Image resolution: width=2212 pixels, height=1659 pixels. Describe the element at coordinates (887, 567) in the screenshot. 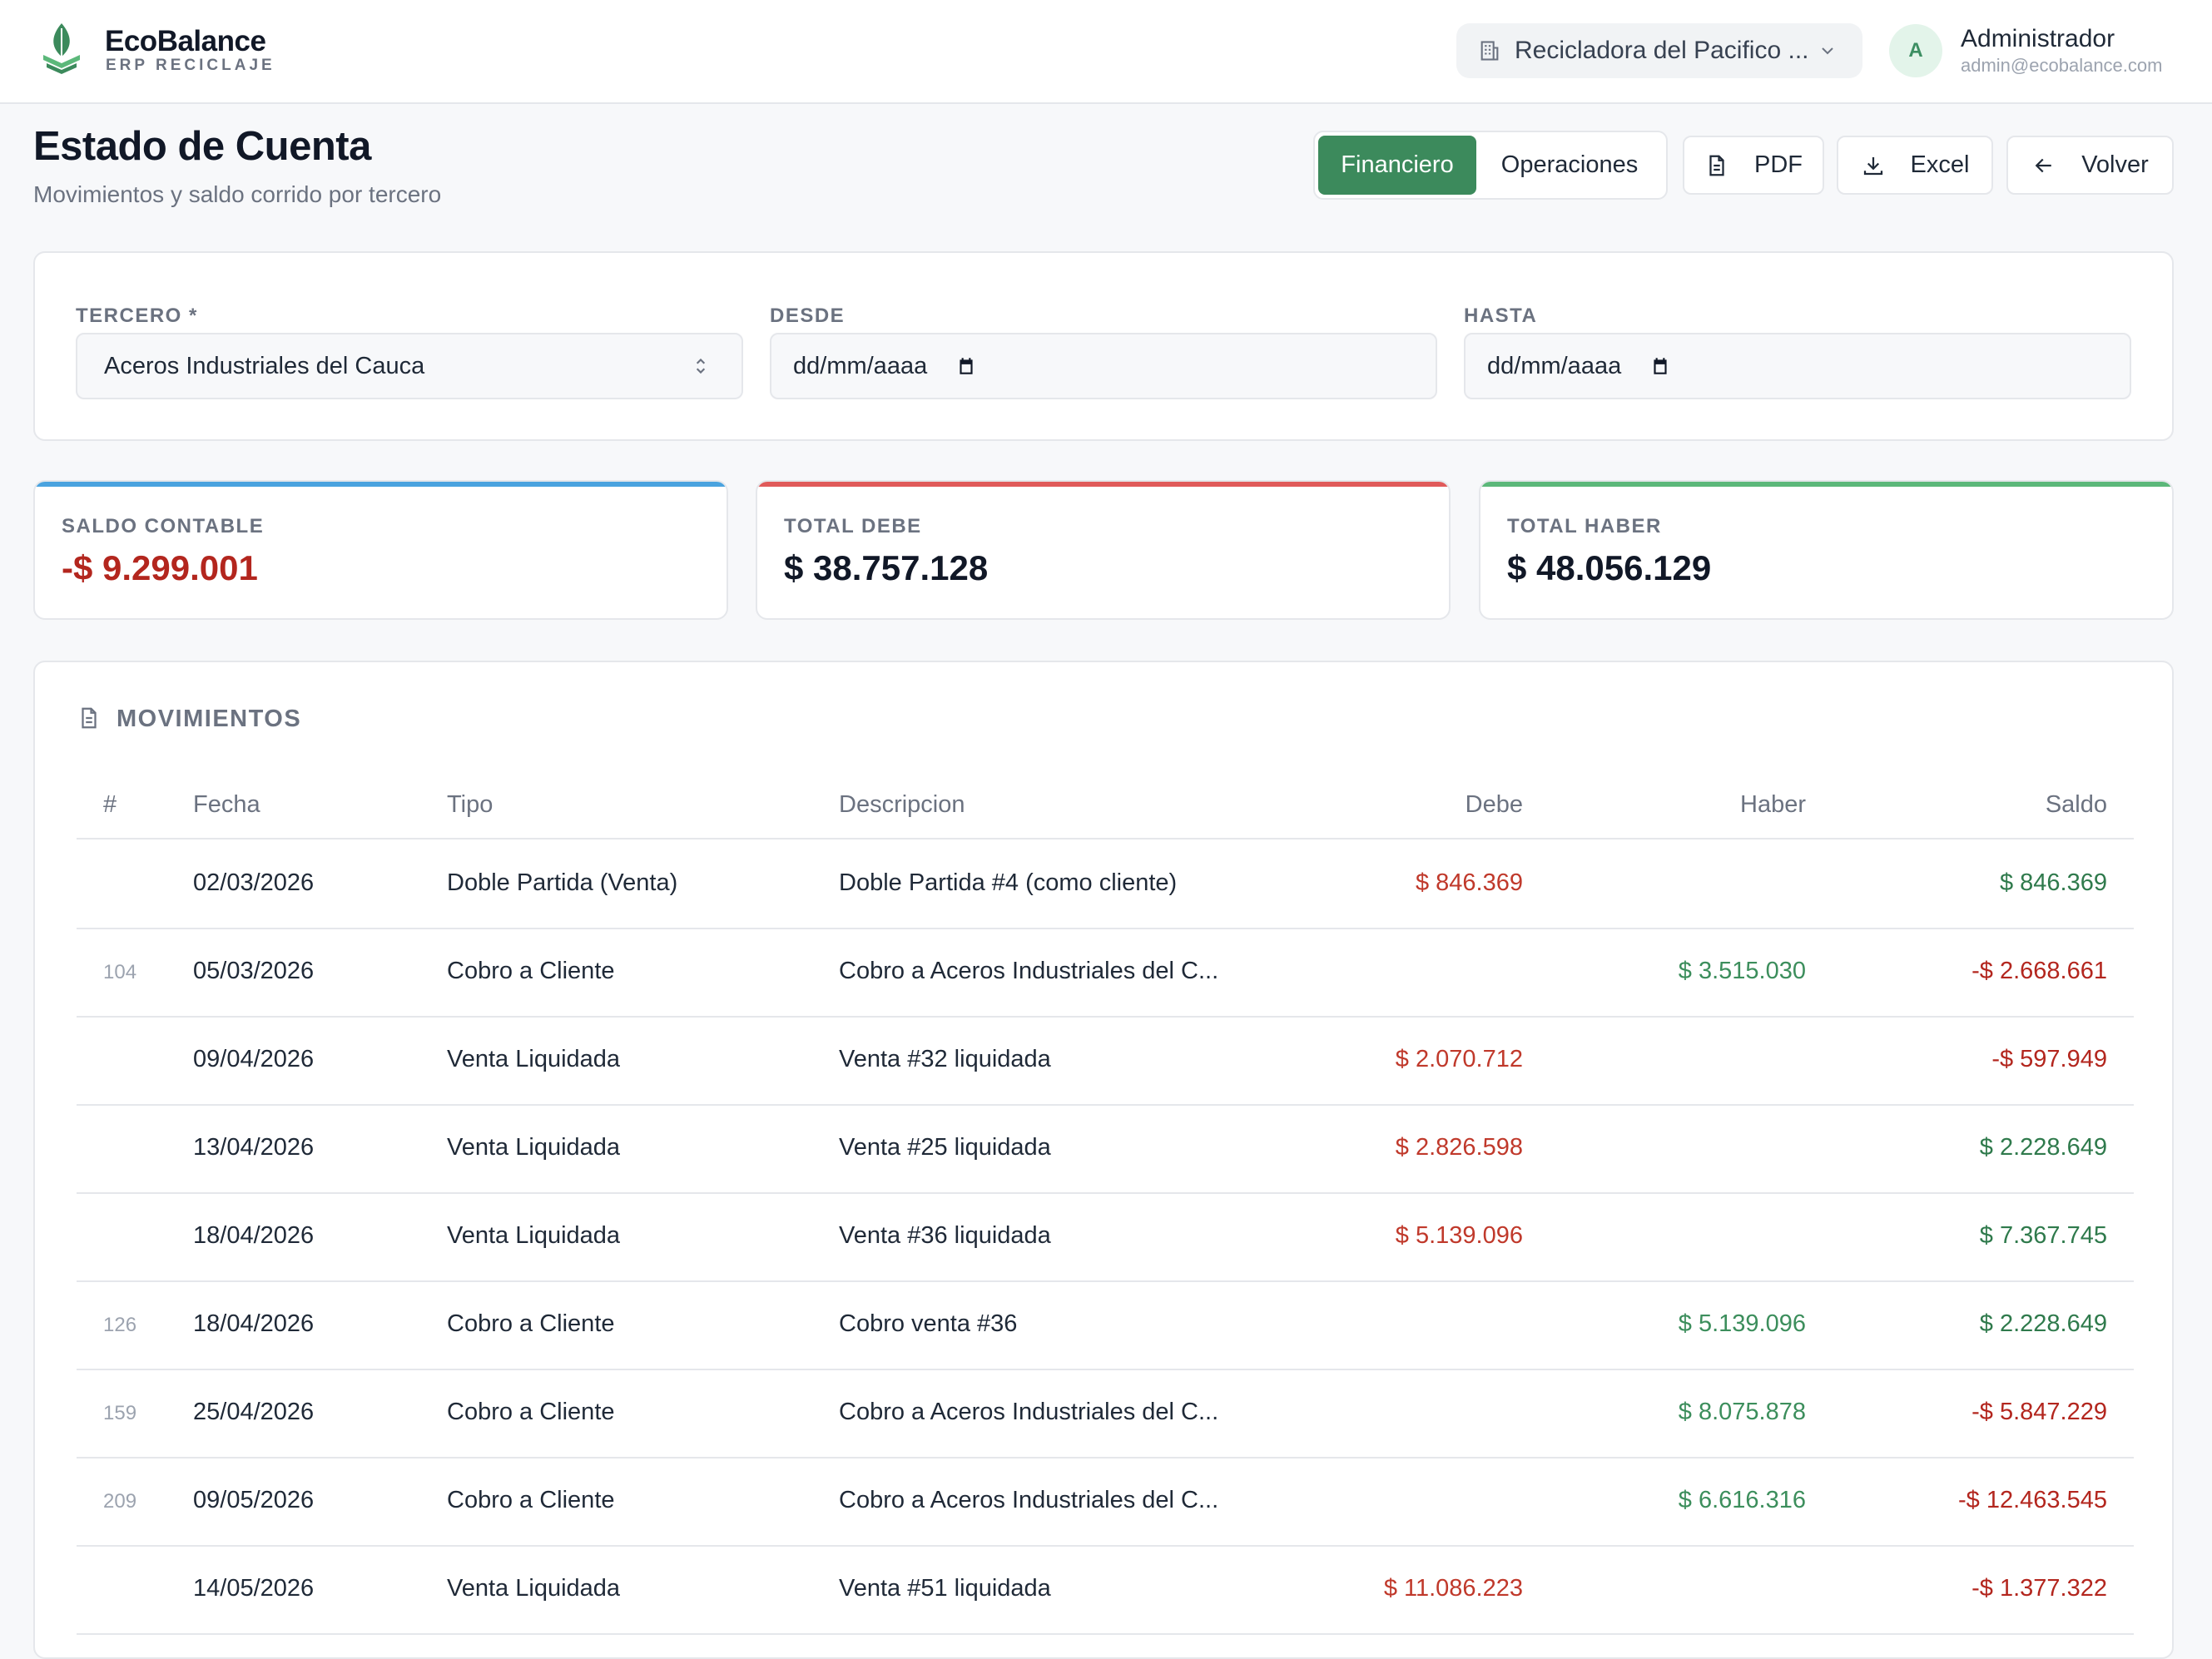

I see `debe-value: $ 38.757.128` at that location.